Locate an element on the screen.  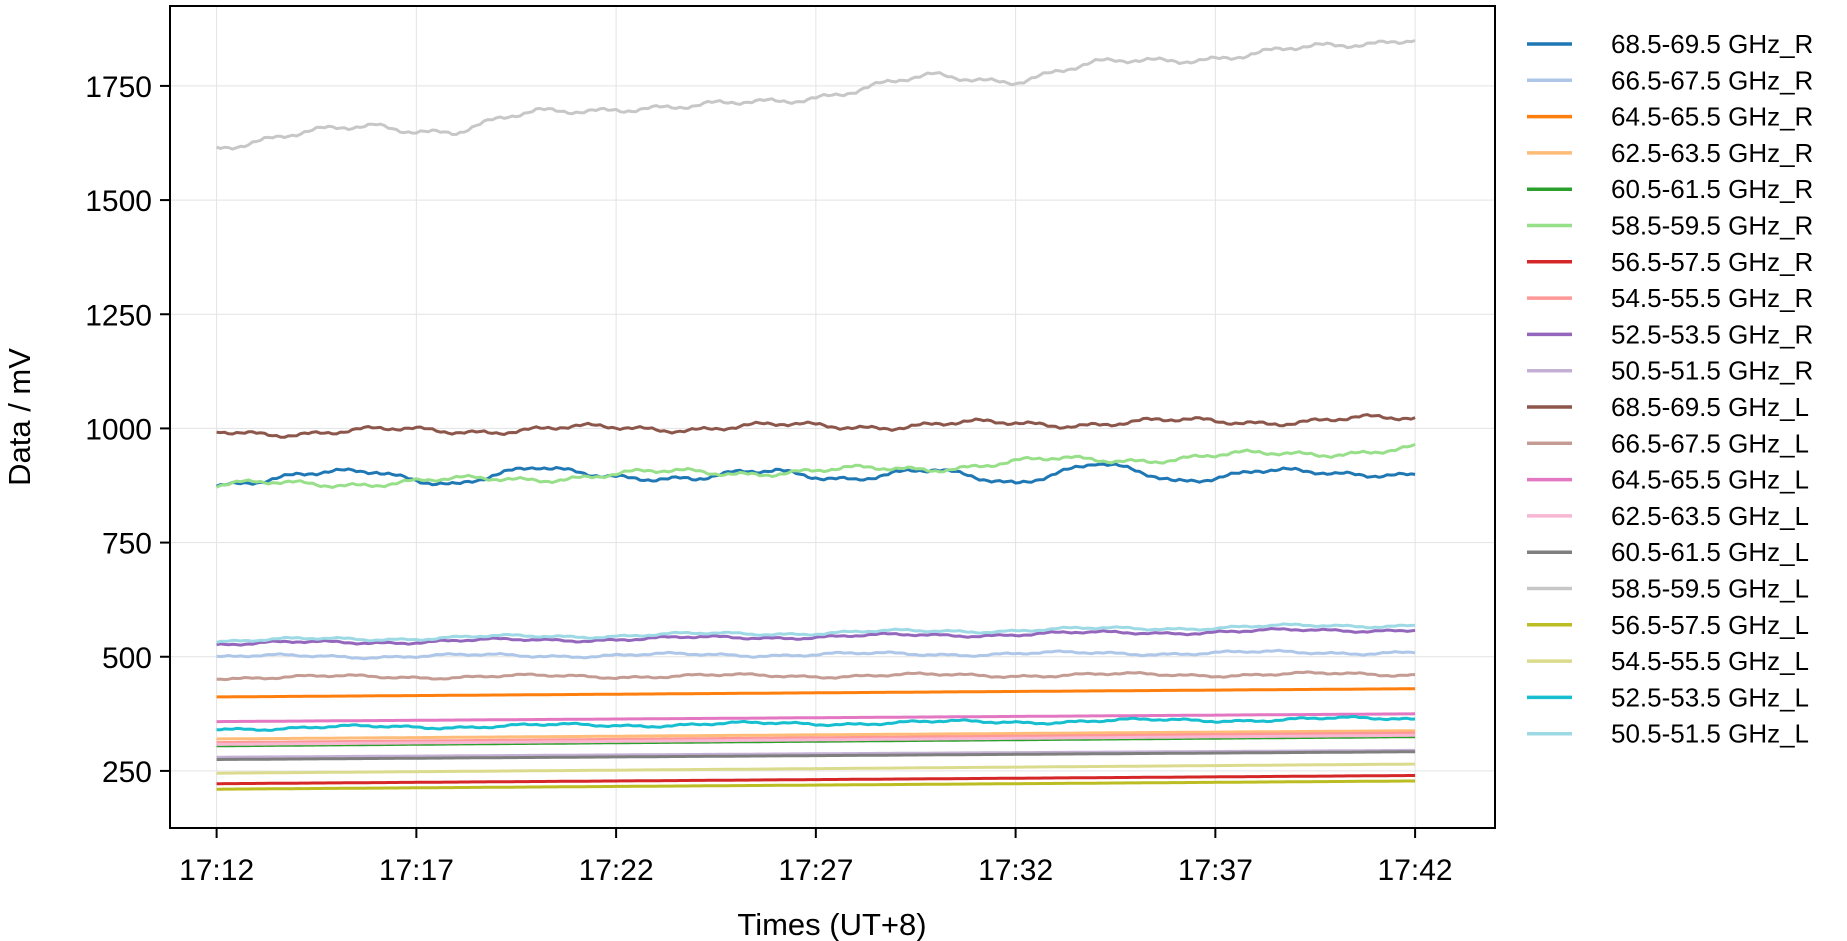
legend-label: 54.5-55.5 GHz_L is located at coordinates (1710, 661).